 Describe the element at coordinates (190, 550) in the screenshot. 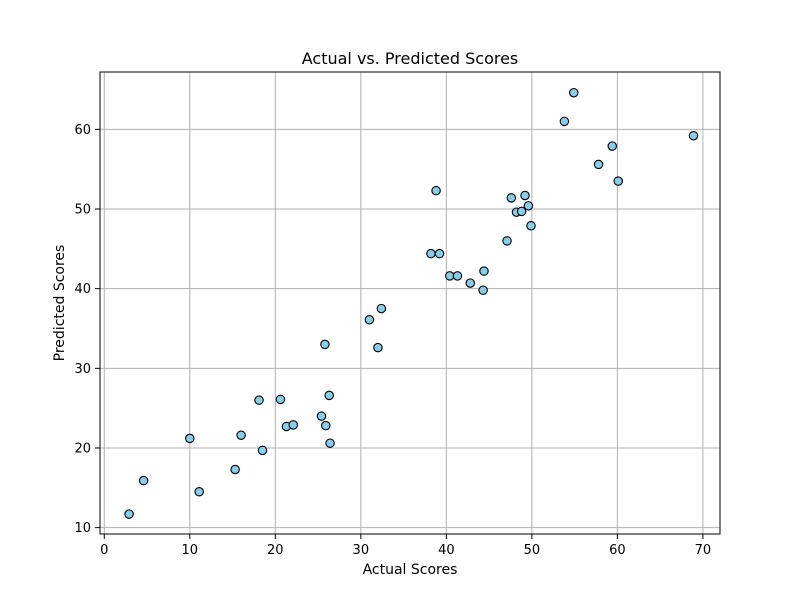

I see `x-tick-label: 10` at that location.